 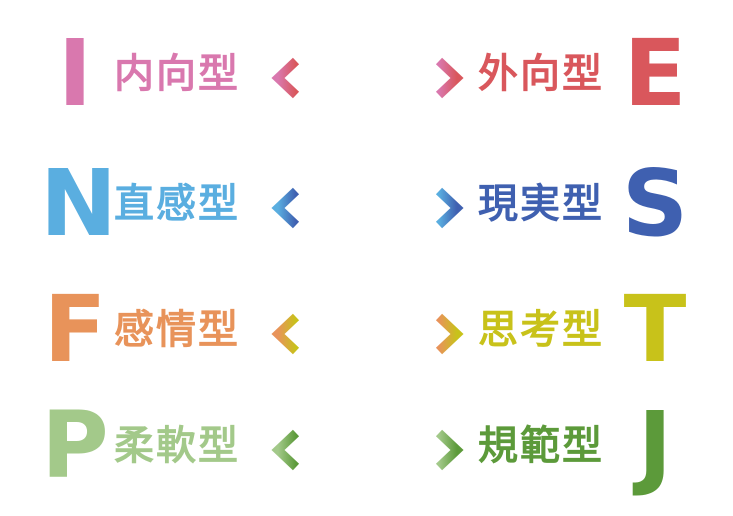 I want to click on letter-left: N, so click(x=78, y=203).